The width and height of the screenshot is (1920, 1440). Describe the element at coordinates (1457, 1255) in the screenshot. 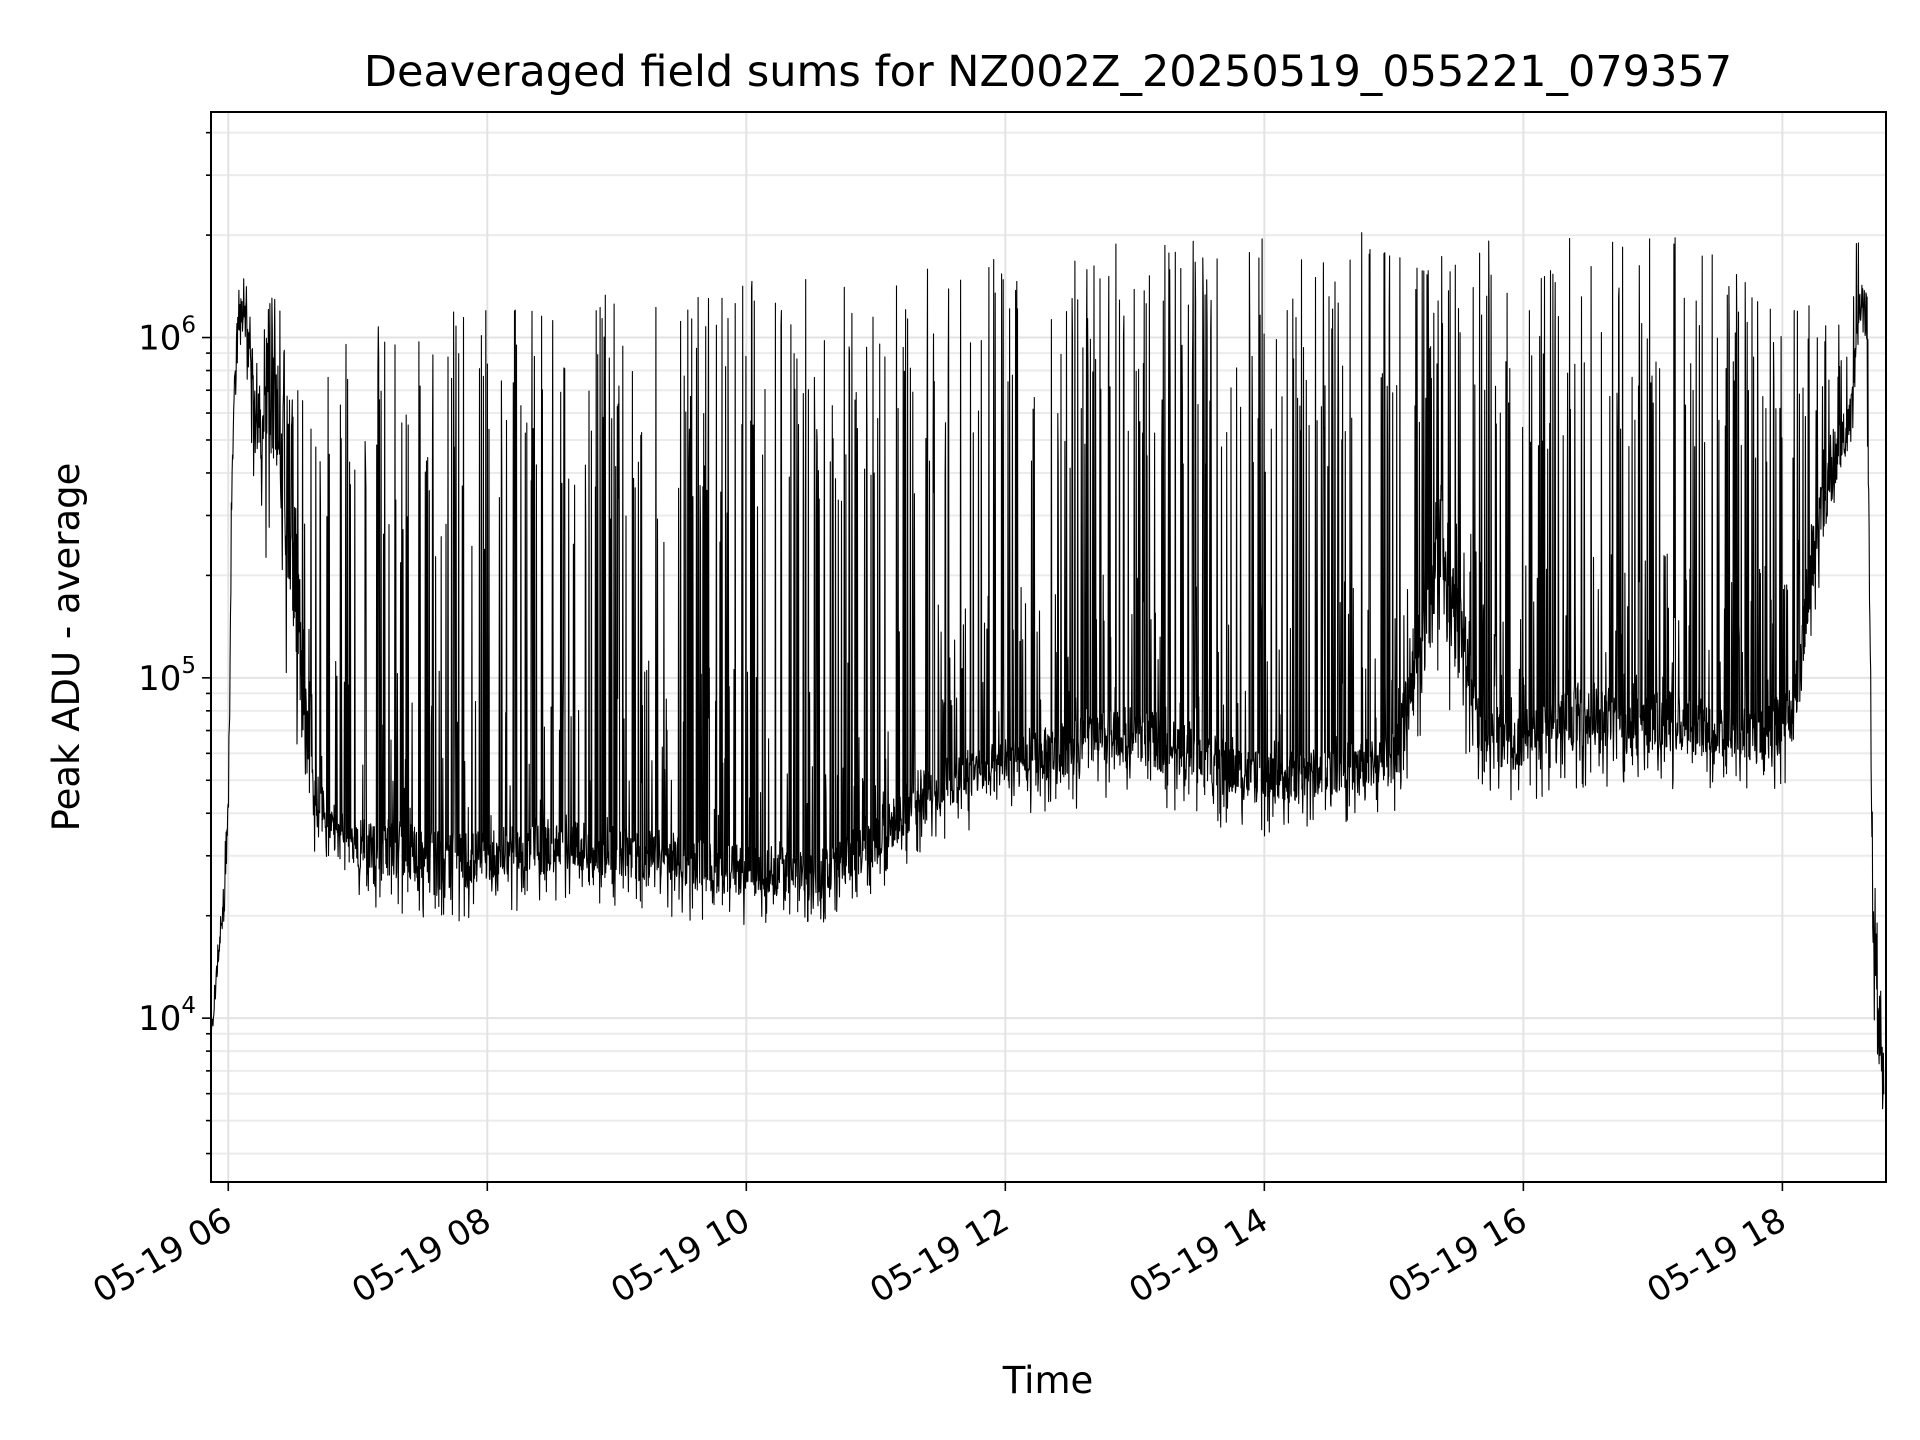

I see `x-tick-label: 05-19 16` at that location.